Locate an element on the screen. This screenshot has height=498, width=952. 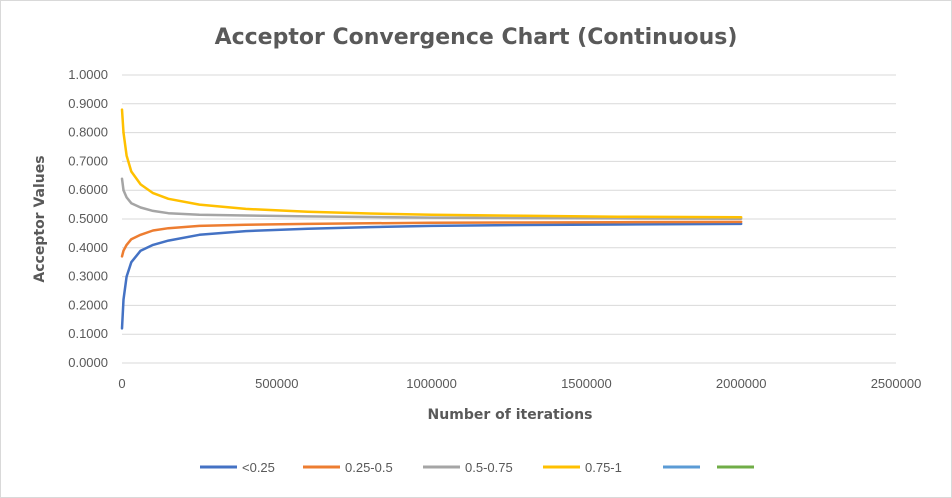
y-tick-label: 0.8000 is located at coordinates (88, 132).